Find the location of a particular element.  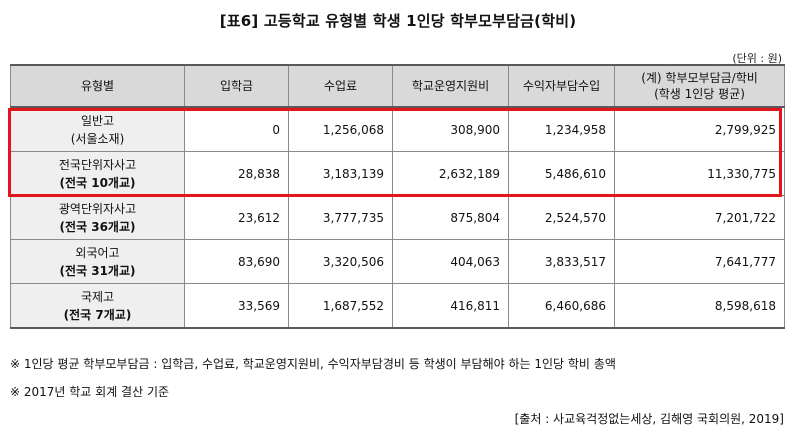

row-type-sublabel: (전국 31개교) is located at coordinates (97, 270).